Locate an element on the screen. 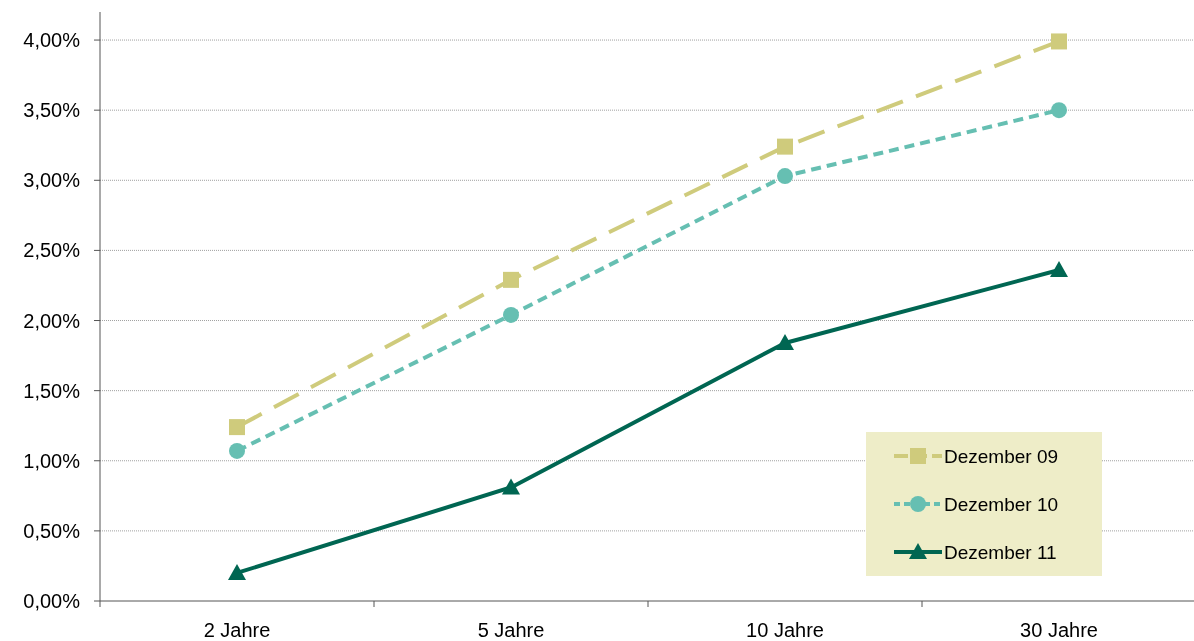 The height and width of the screenshot is (641, 1194). x-tick-label: 30 Jahre is located at coordinates (1059, 630).